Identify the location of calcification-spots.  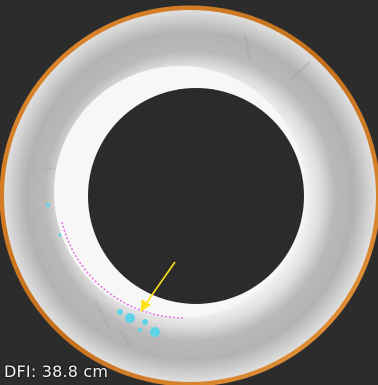
(103, 270).